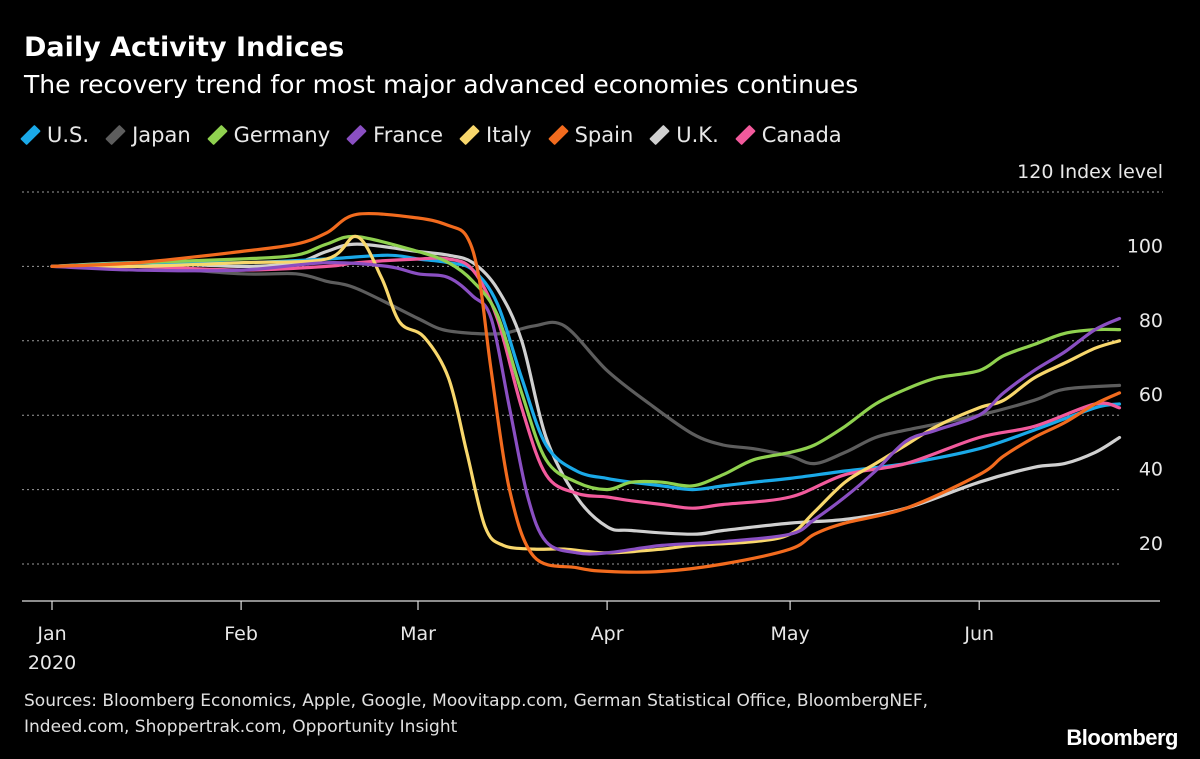  What do you see at coordinates (1151, 470) in the screenshot?
I see `y-tick-label: 40` at bounding box center [1151, 470].